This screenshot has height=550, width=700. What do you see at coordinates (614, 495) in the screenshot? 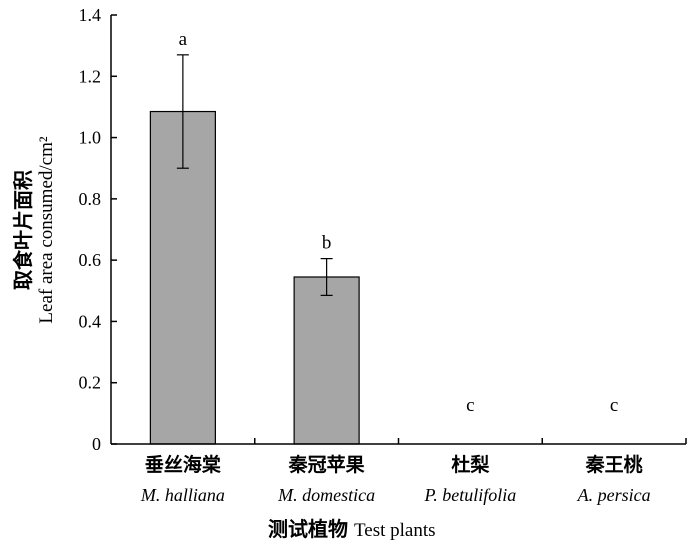
I see `category-label-en: A. persica` at bounding box center [614, 495].